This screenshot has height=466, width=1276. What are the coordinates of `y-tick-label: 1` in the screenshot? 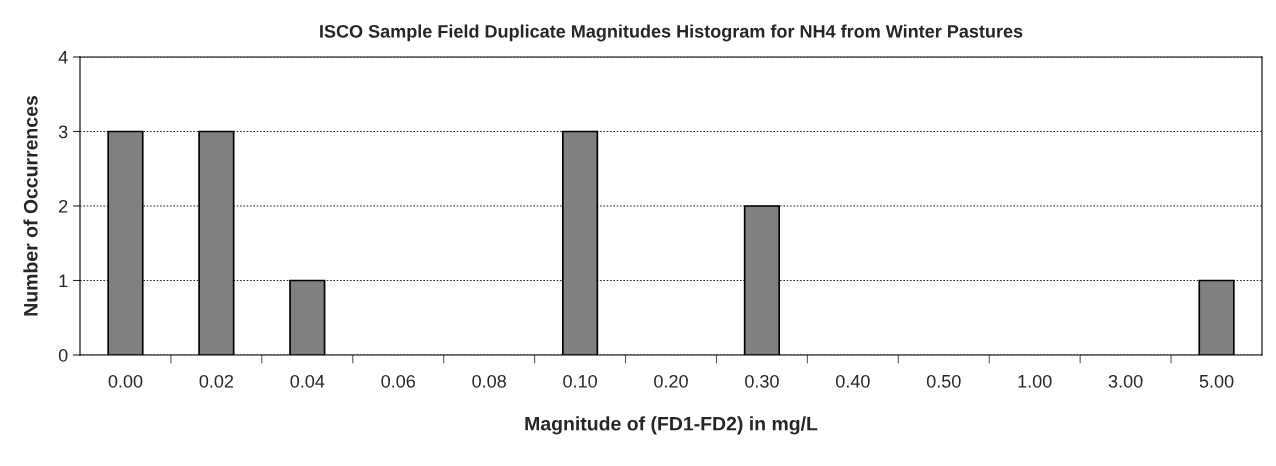 It's located at (63, 281).